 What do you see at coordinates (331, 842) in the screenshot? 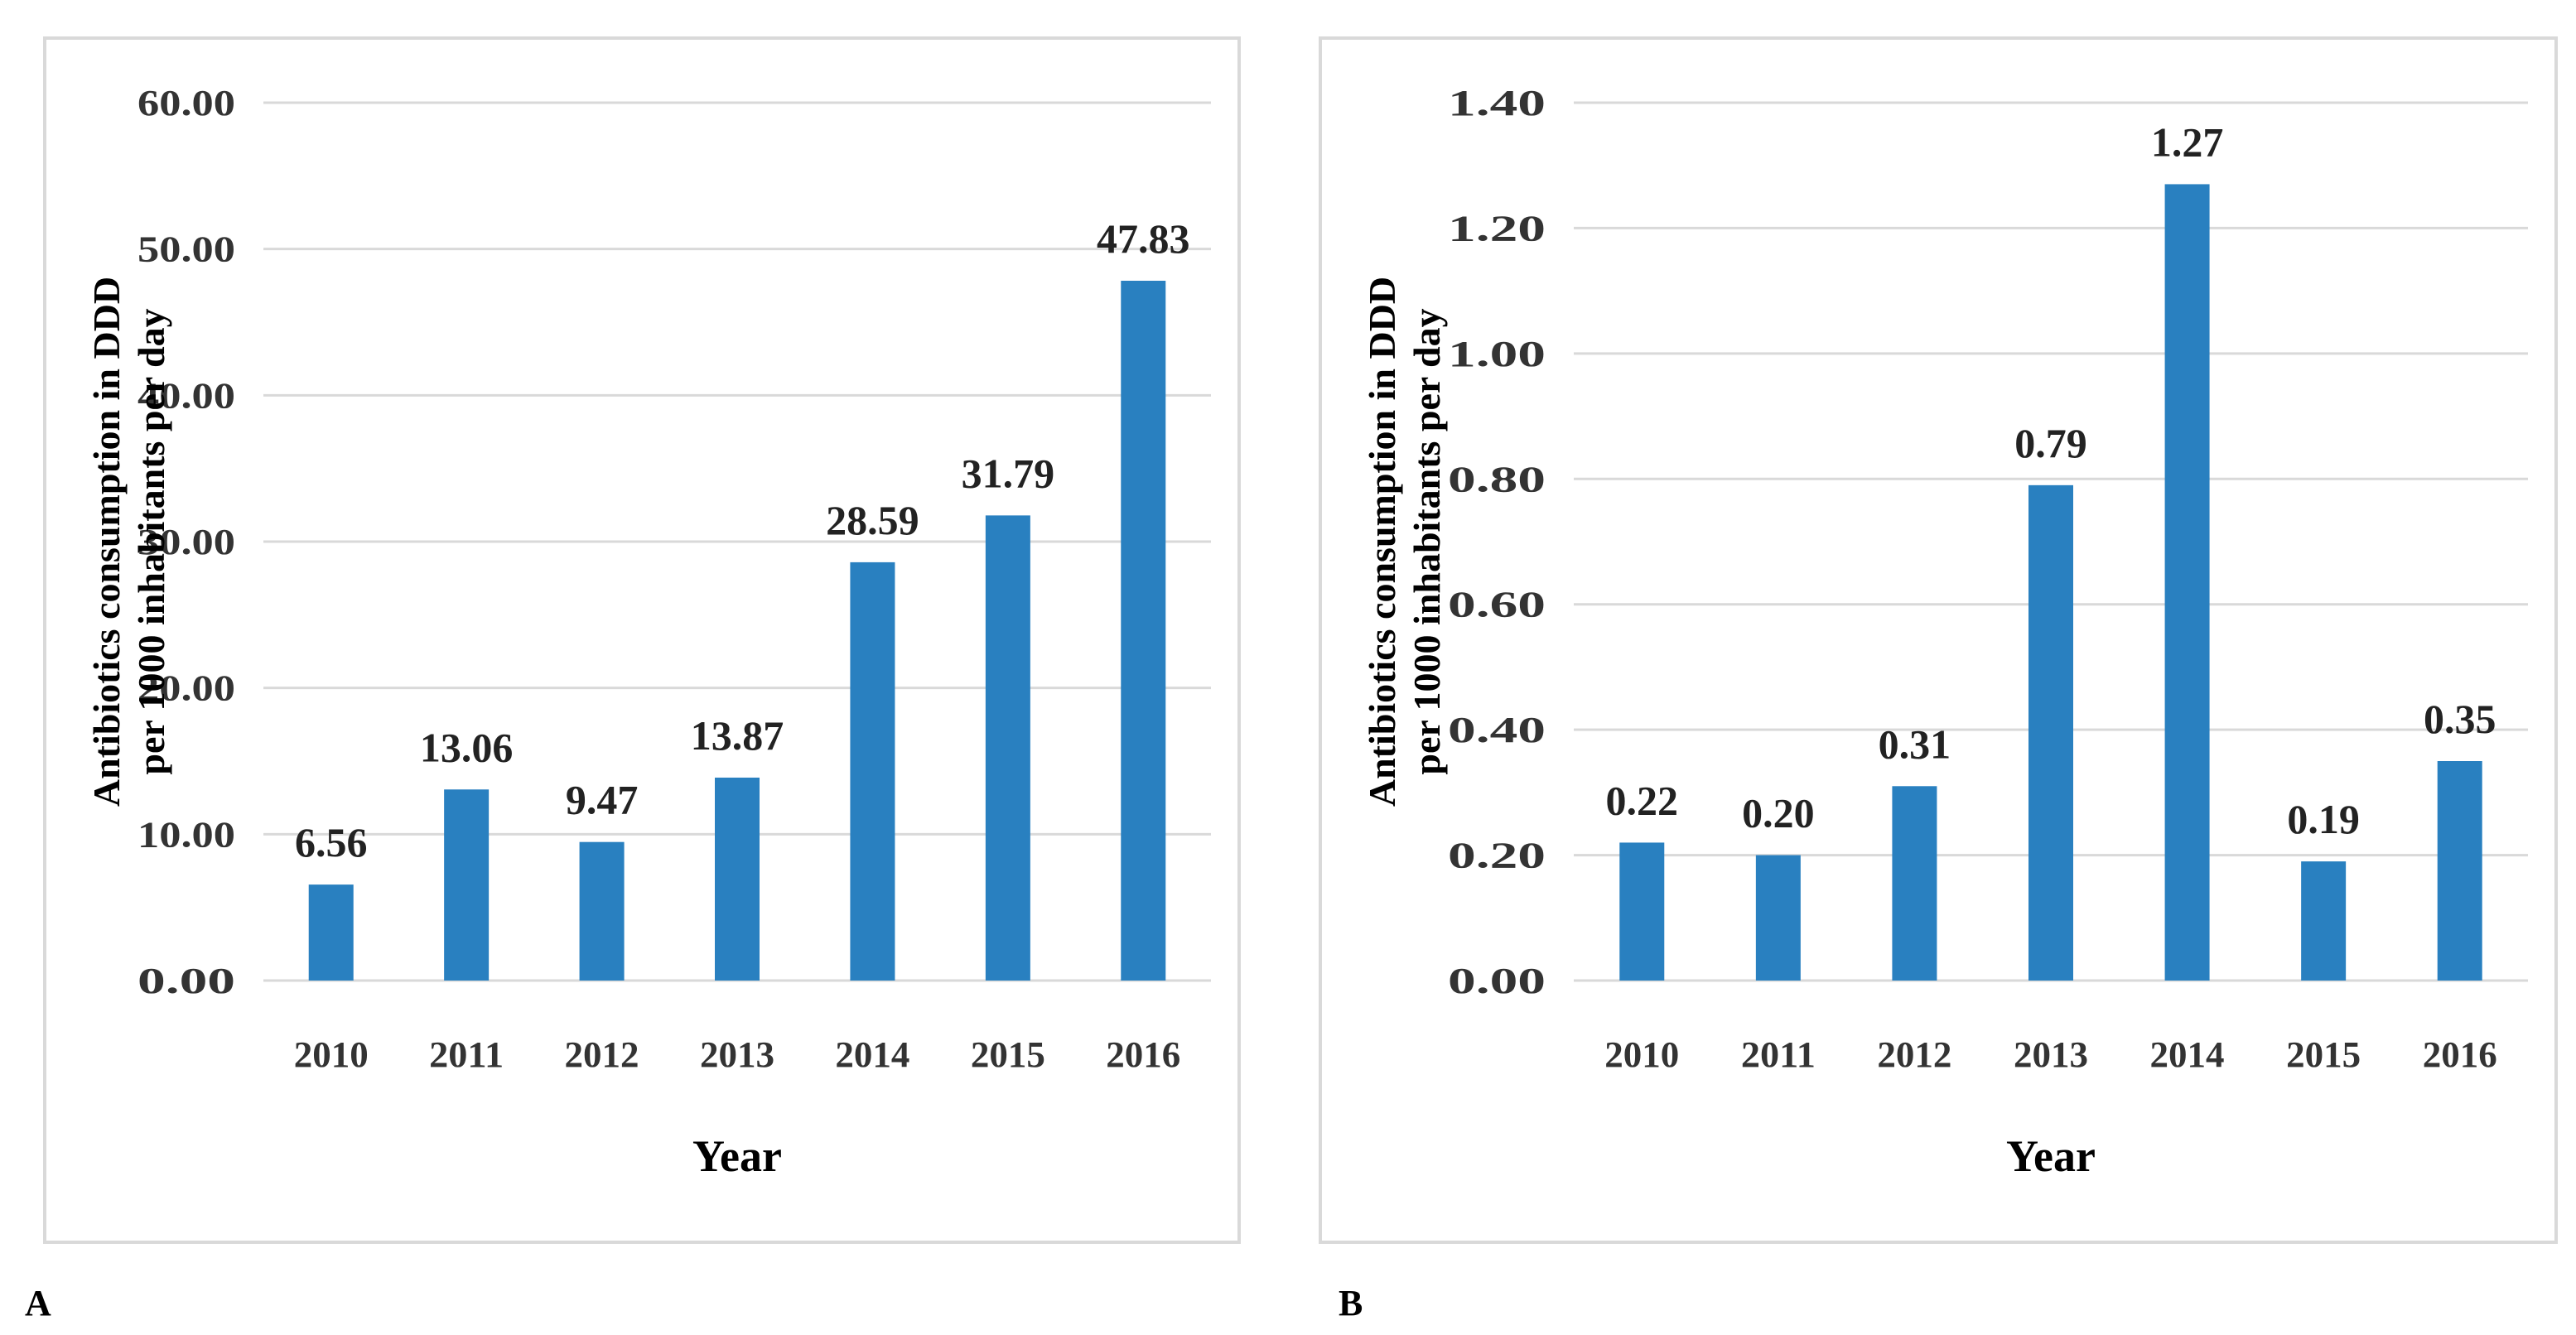
I see `data-label-2010: 6.56` at bounding box center [331, 842].